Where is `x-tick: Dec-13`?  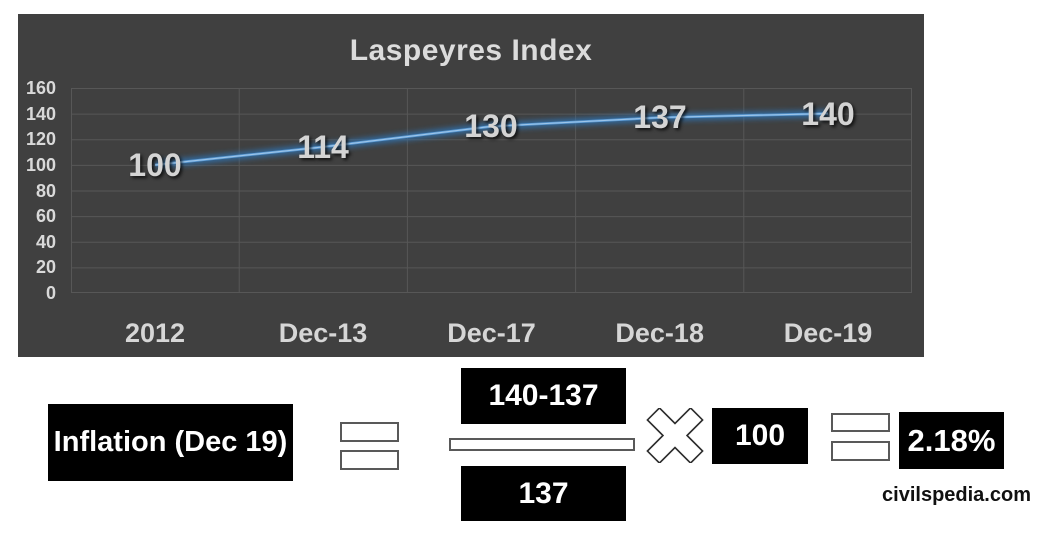
x-tick: Dec-13 is located at coordinates (323, 333).